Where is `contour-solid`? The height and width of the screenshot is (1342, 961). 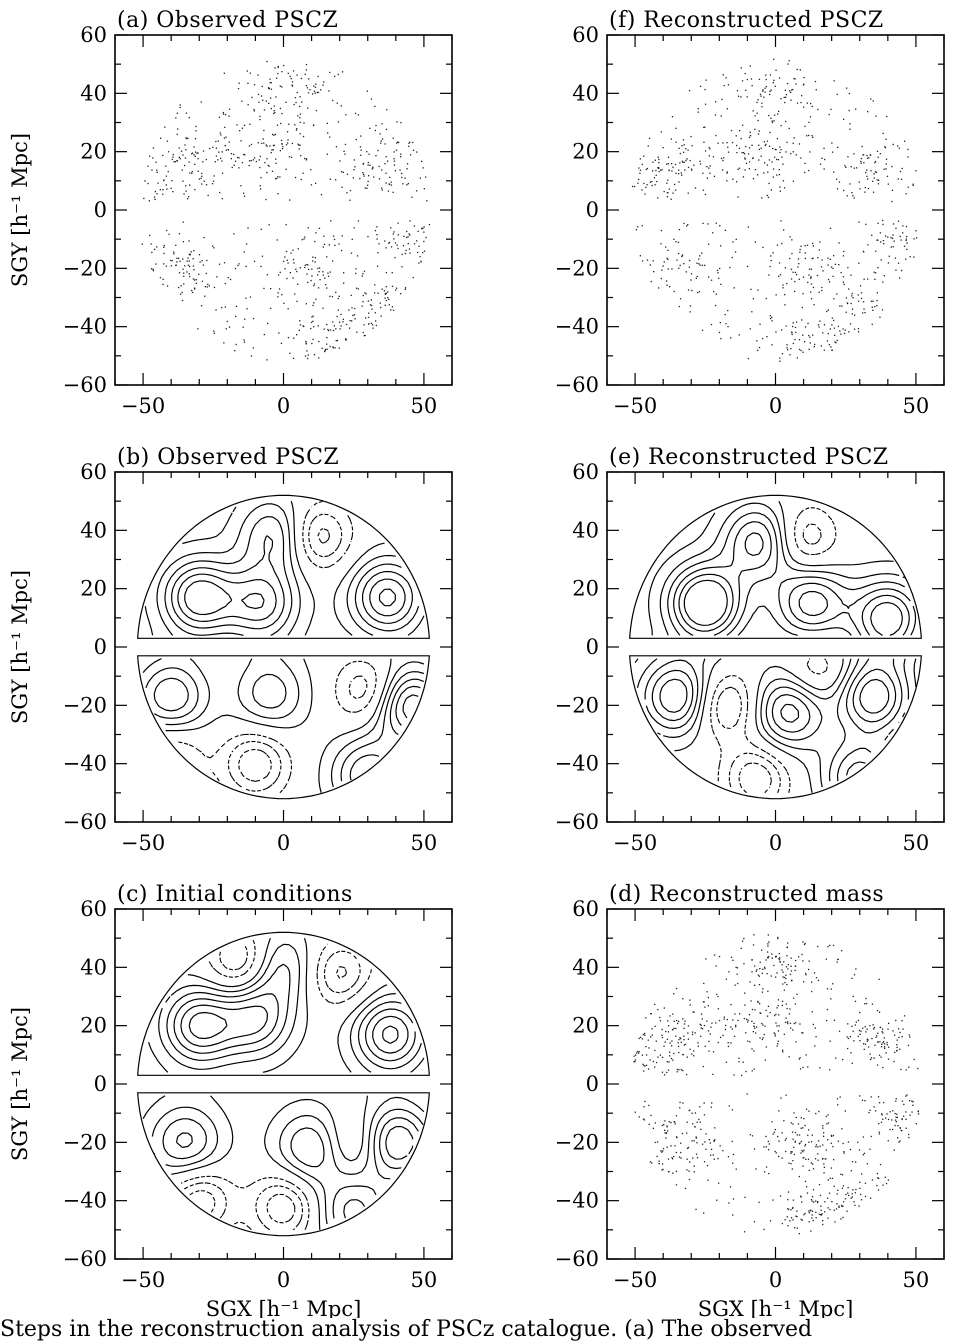 contour-solid is located at coordinates (793, 646).